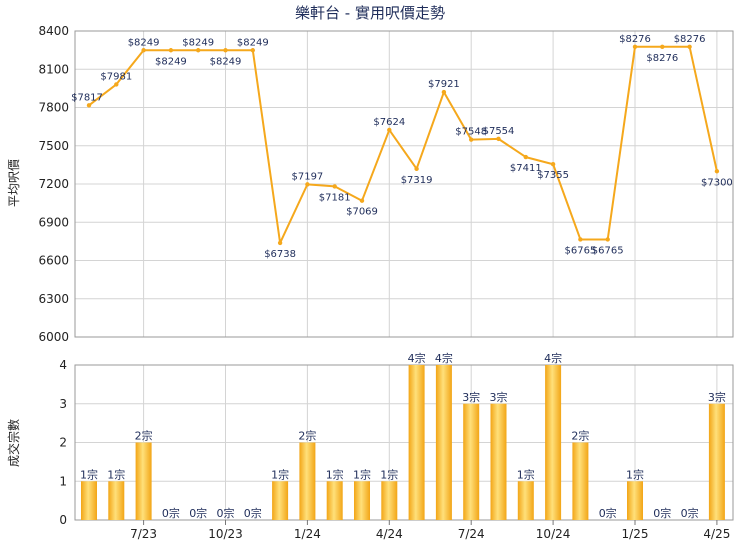  Describe the element at coordinates (53, 184) in the screenshot. I see `price-tick-label: 7200` at that location.